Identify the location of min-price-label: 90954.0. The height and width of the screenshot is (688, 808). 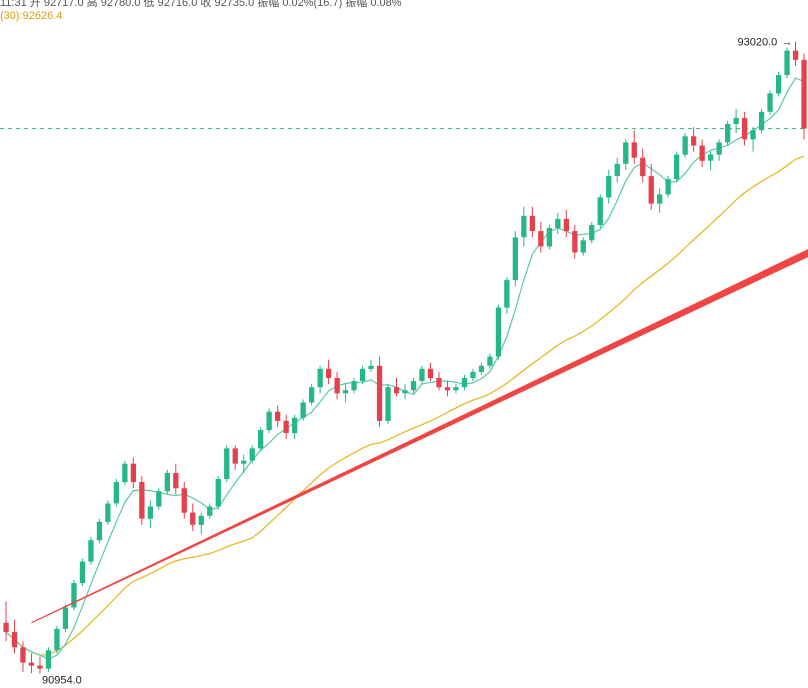
(62, 681).